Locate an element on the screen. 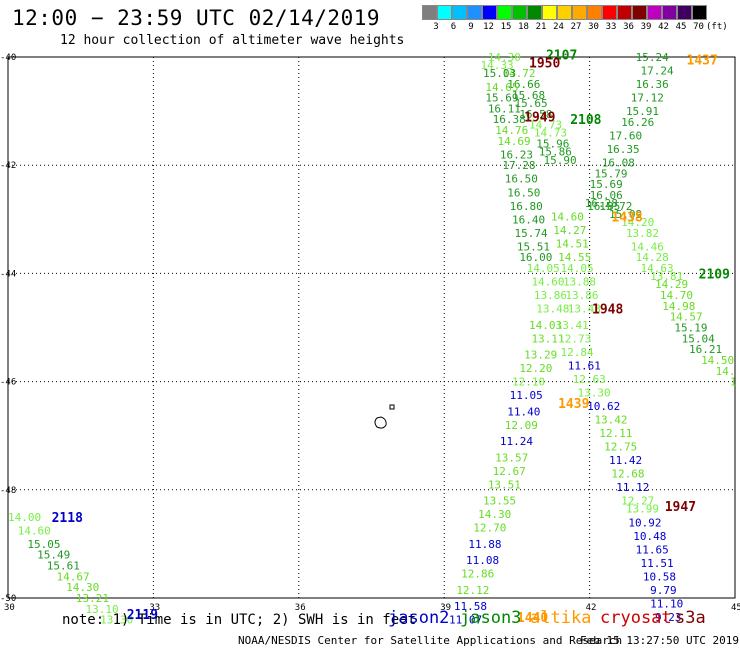 Image resolution: width=740 pixels, height=650 pixels. track-time-label: 2119 is located at coordinates (142, 615).